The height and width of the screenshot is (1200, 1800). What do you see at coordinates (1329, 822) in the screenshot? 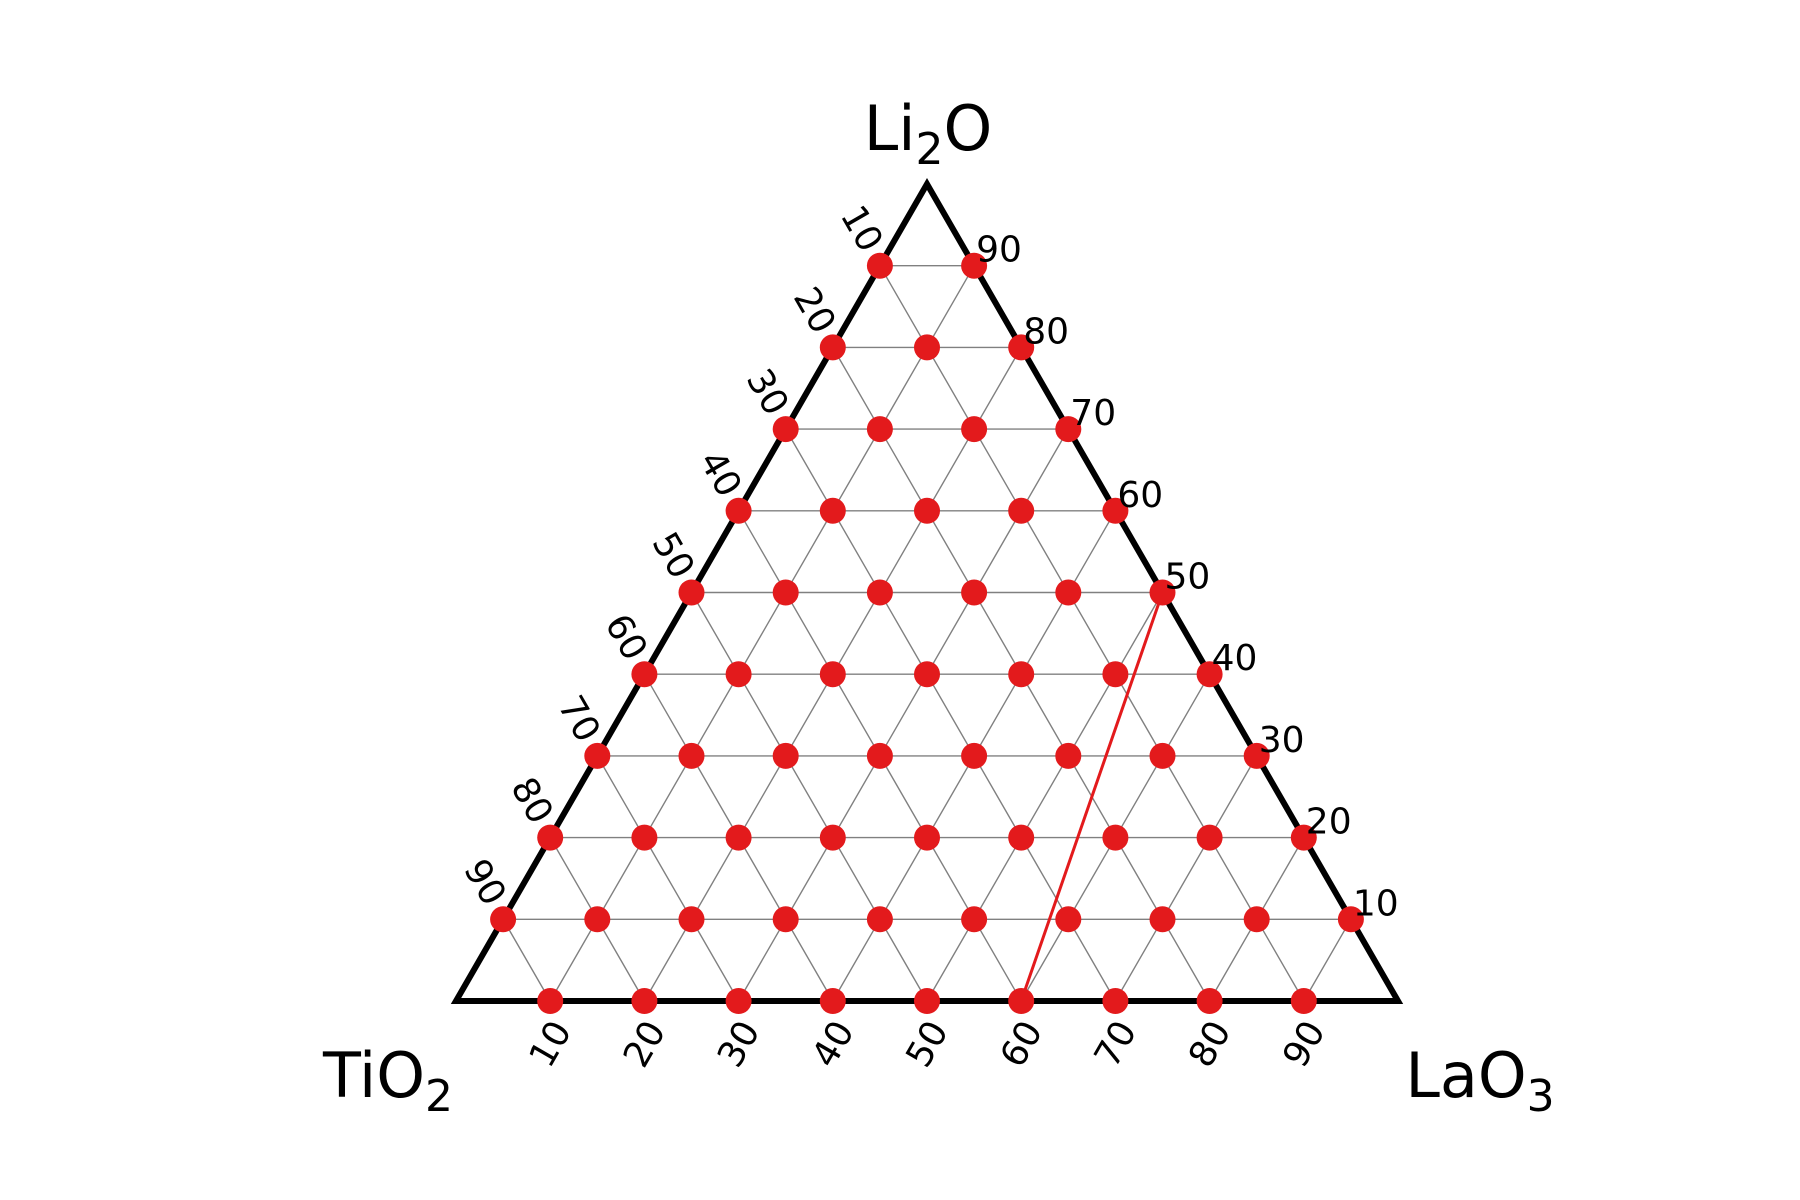
I see `tick-label-right: 20` at bounding box center [1329, 822].